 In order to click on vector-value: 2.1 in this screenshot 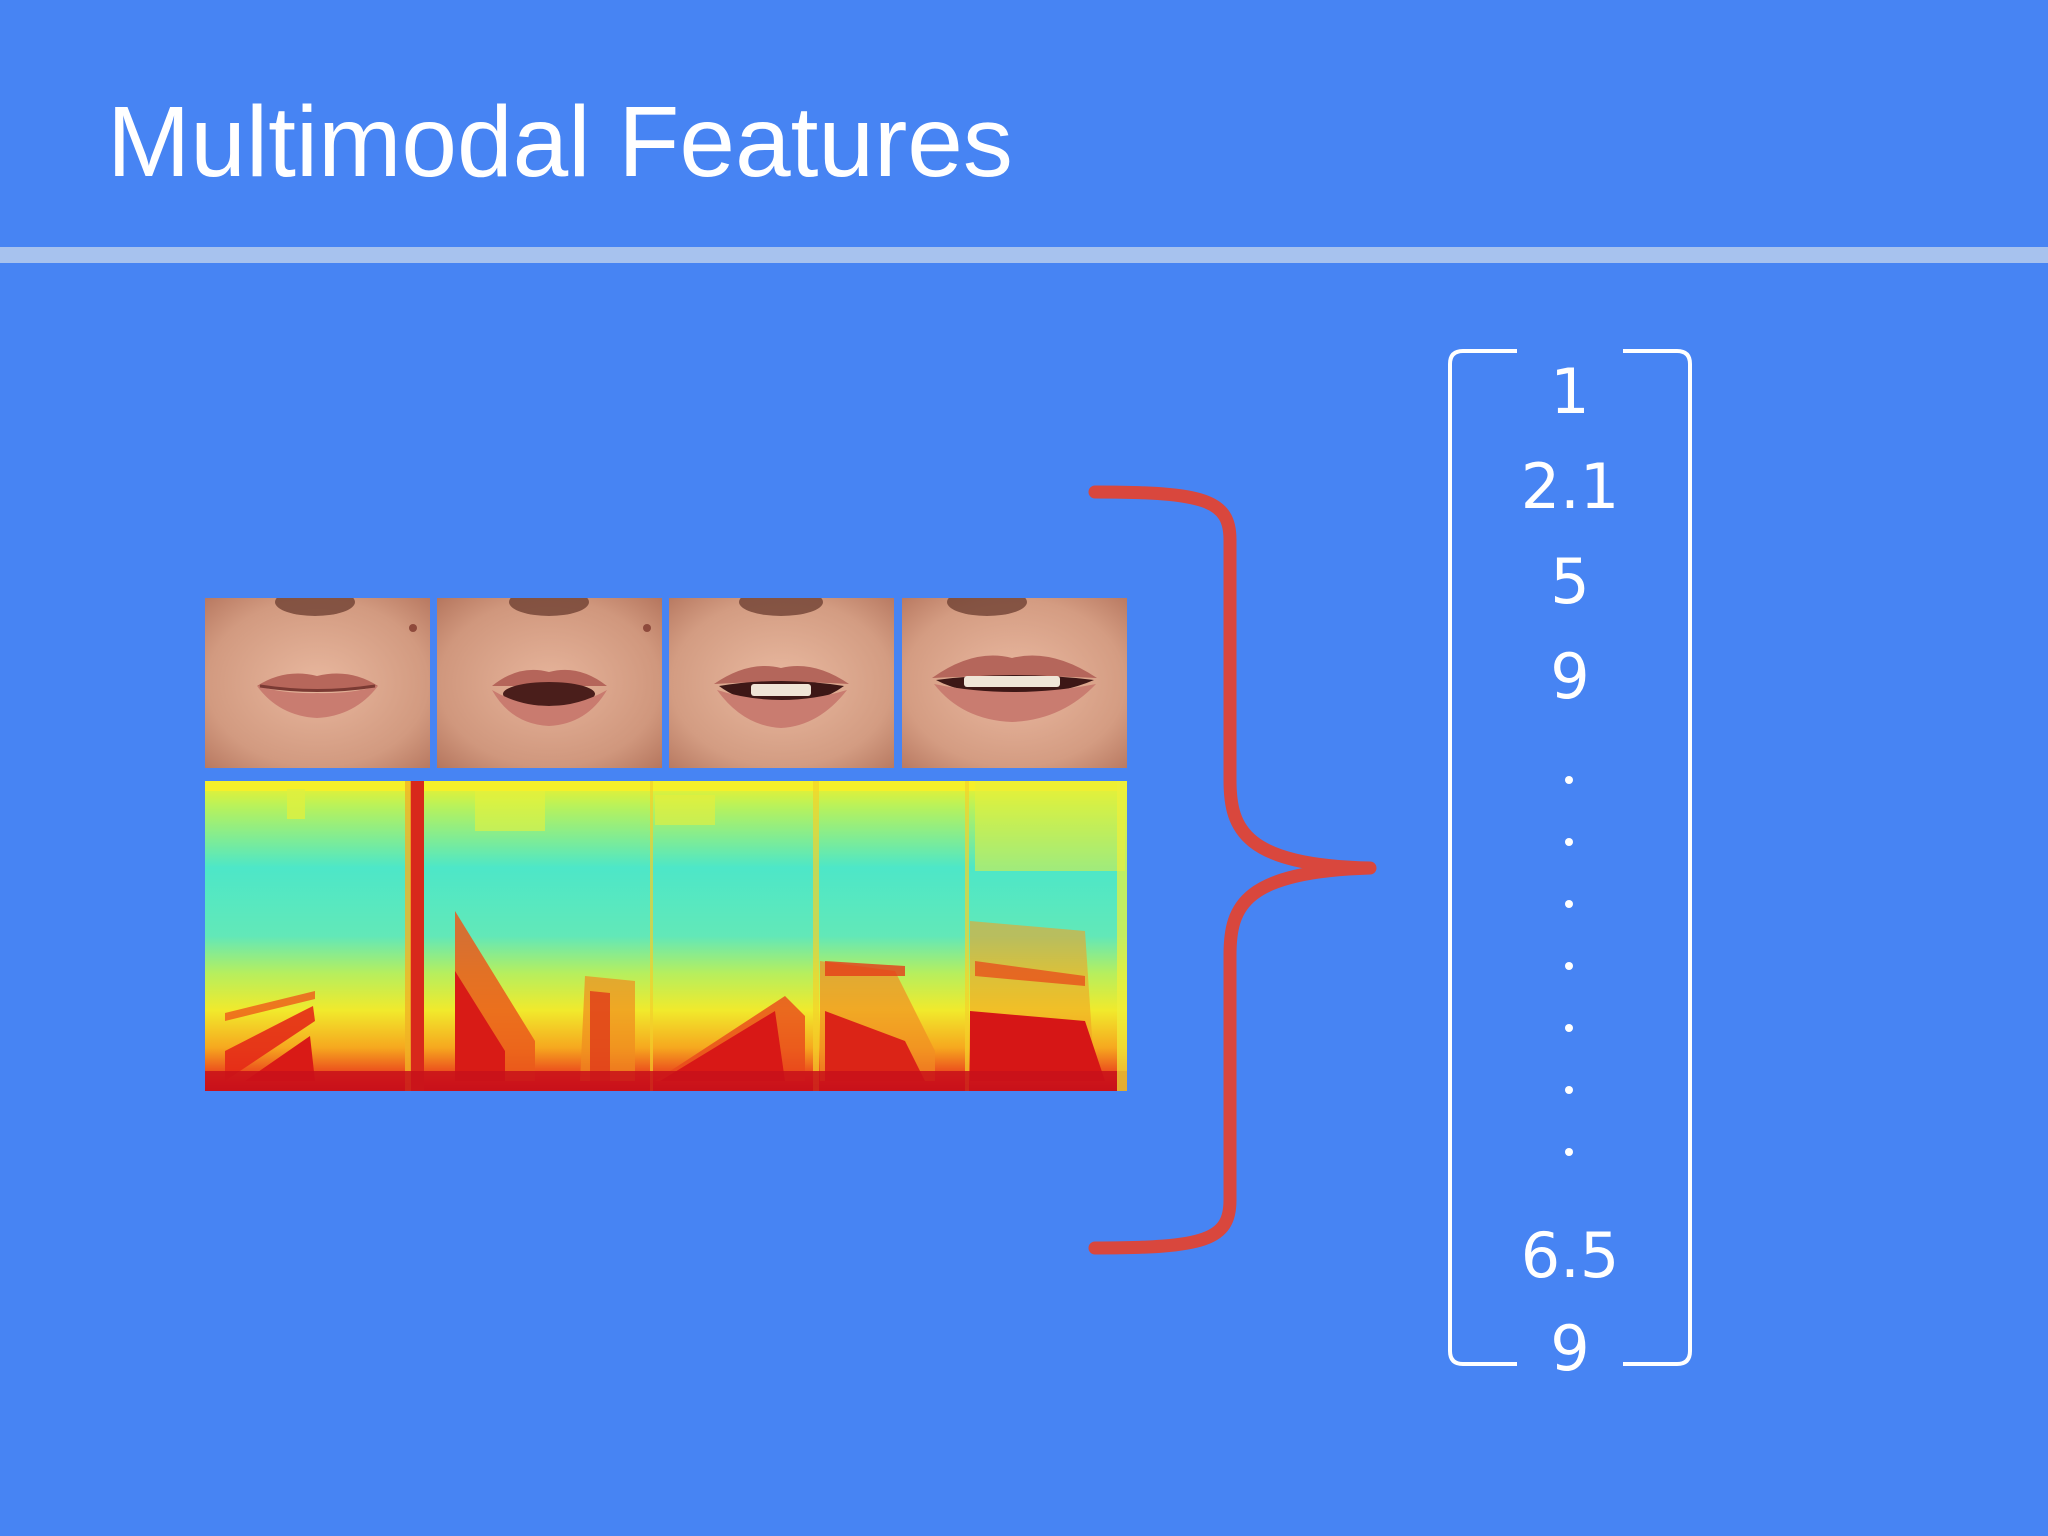, I will do `click(1570, 486)`.